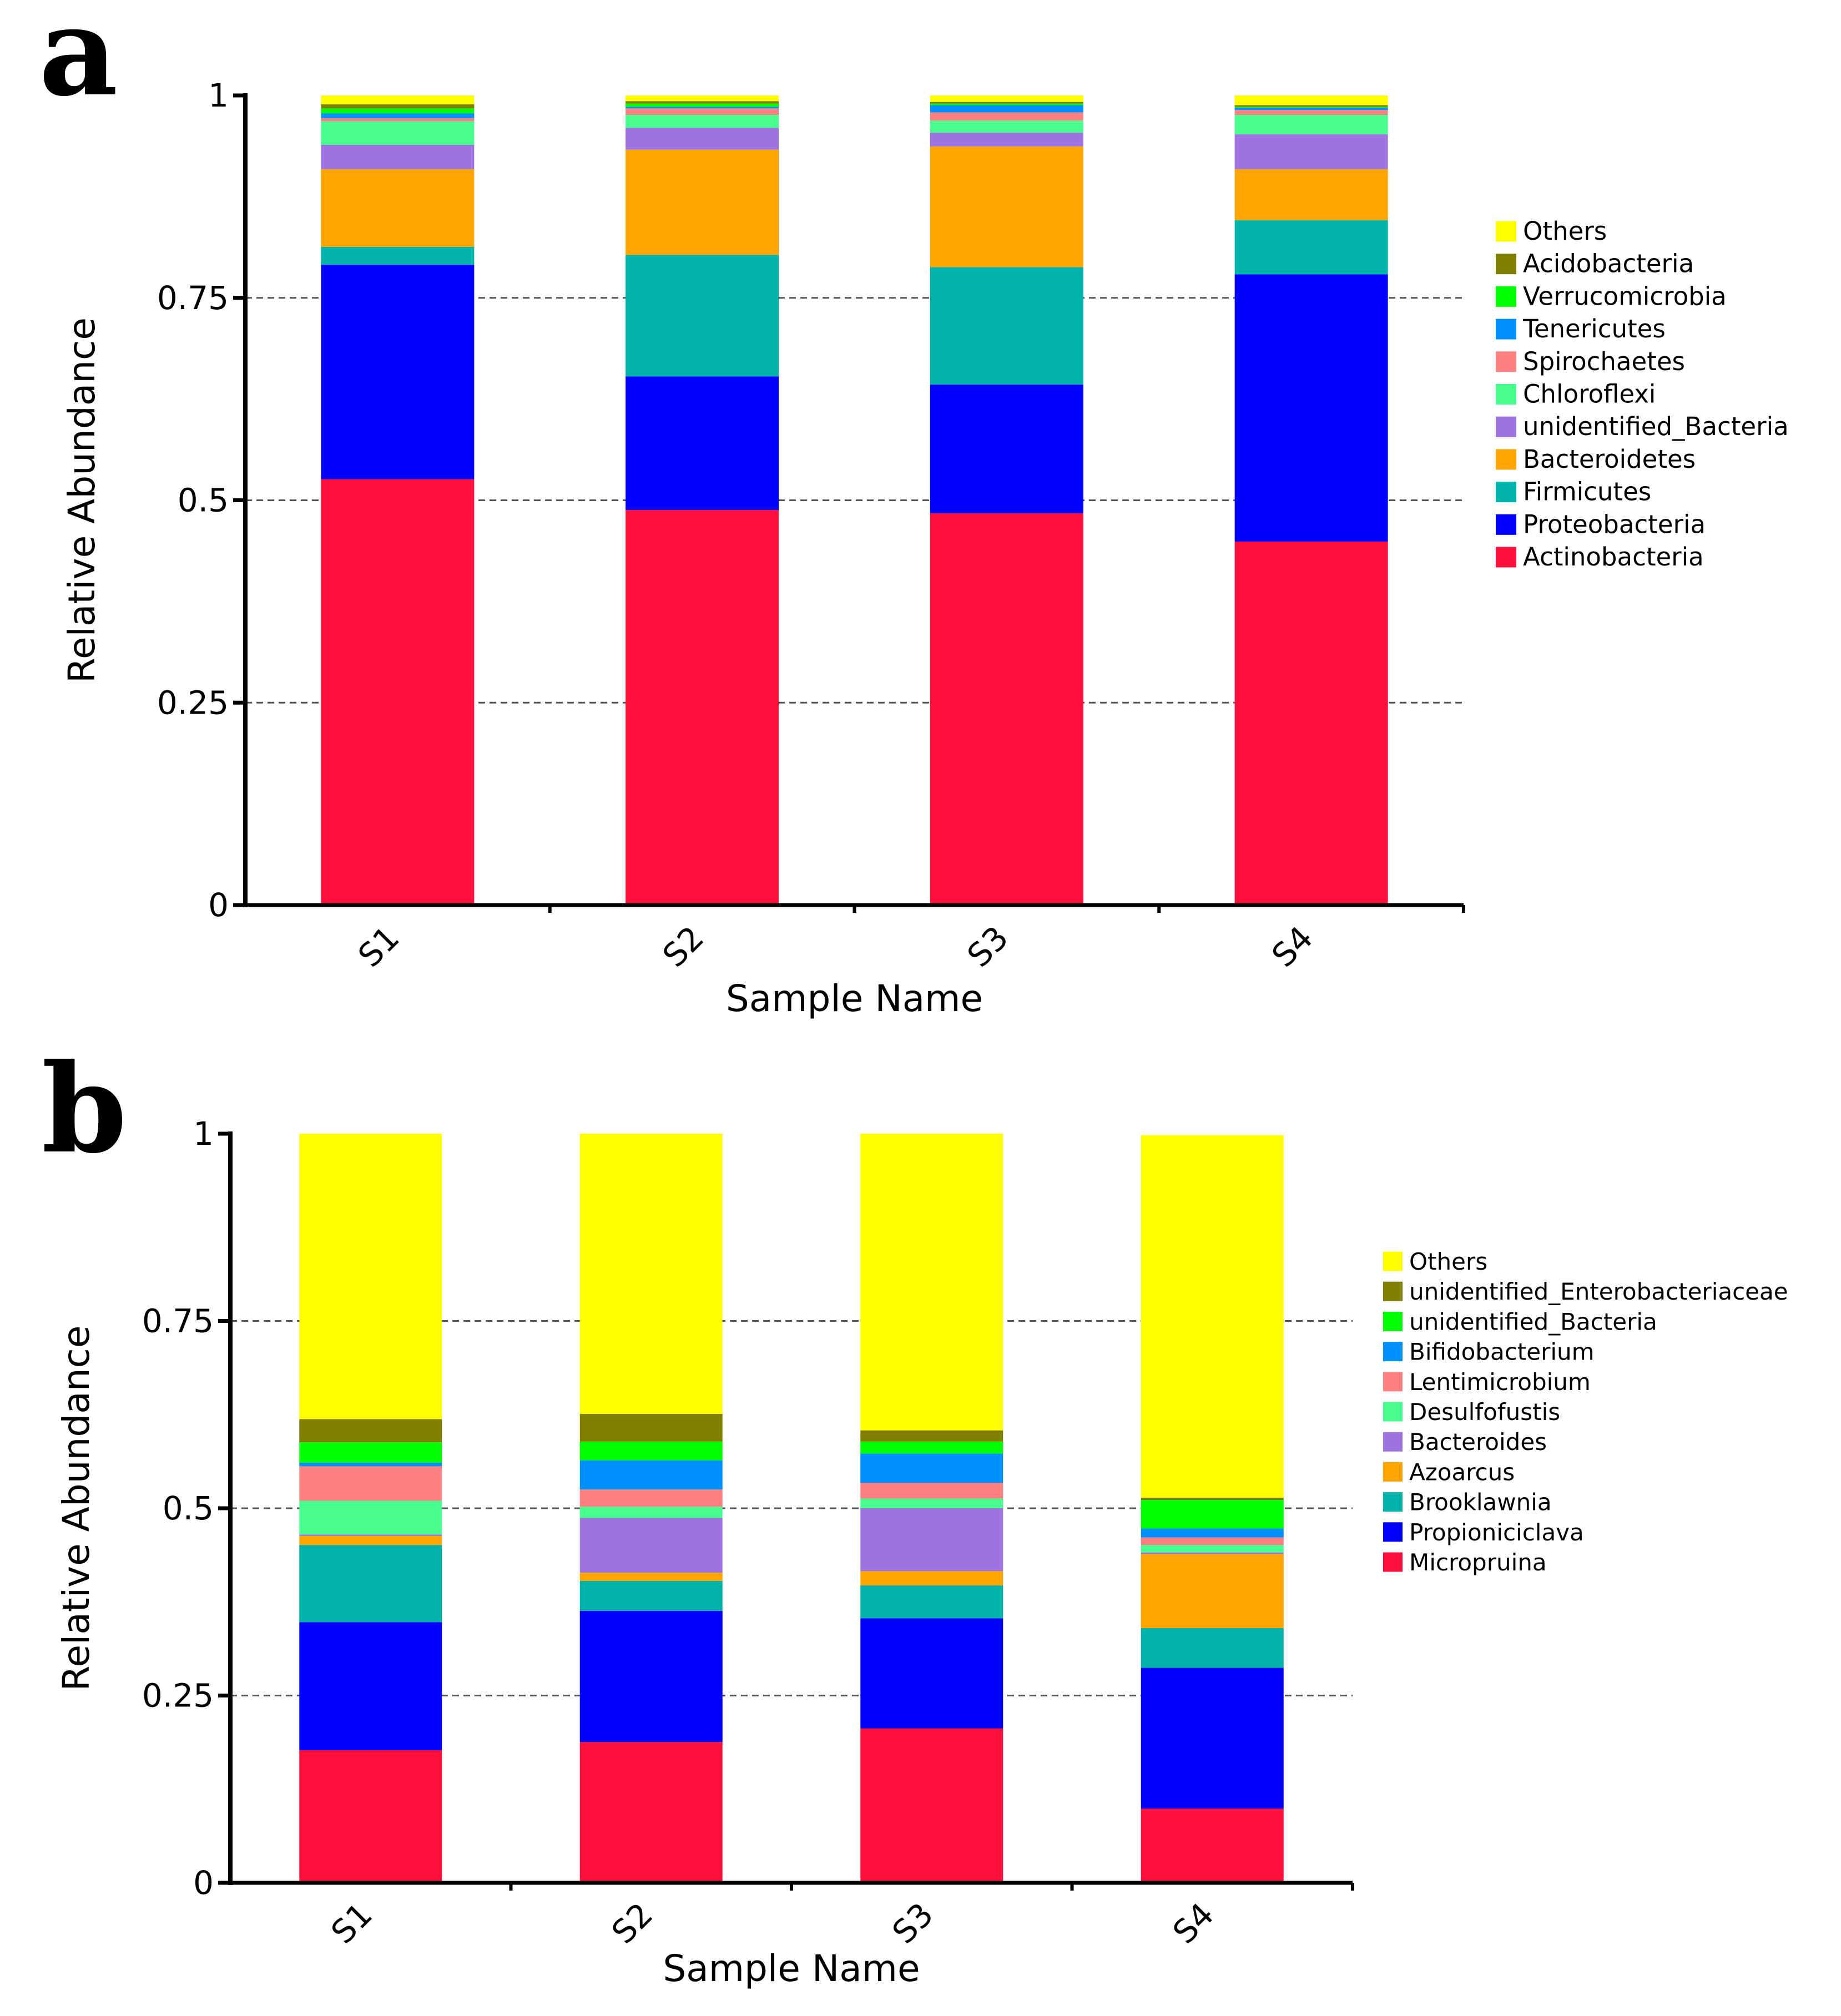 The image size is (1841, 2016). I want to click on bar-segment-S1-Firmicutes, so click(398, 255).